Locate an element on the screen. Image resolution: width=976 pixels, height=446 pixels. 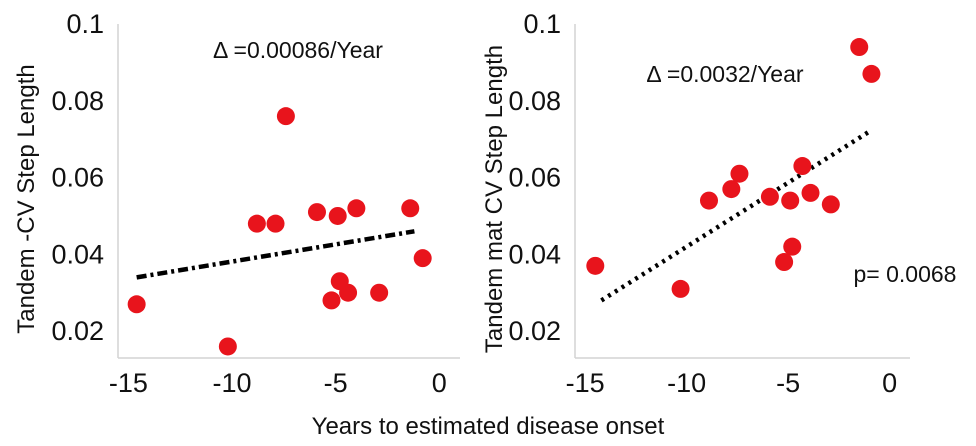
y-axis-label: Tandem -CV Step Length is located at coordinates (26, 199).